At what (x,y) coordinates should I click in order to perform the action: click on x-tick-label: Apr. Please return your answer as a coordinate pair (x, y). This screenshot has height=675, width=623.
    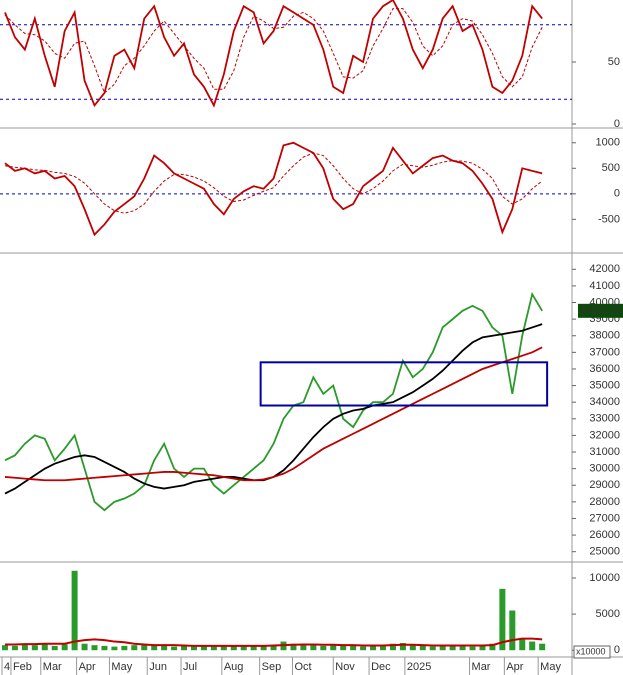
    Looking at the image, I should click on (87, 667).